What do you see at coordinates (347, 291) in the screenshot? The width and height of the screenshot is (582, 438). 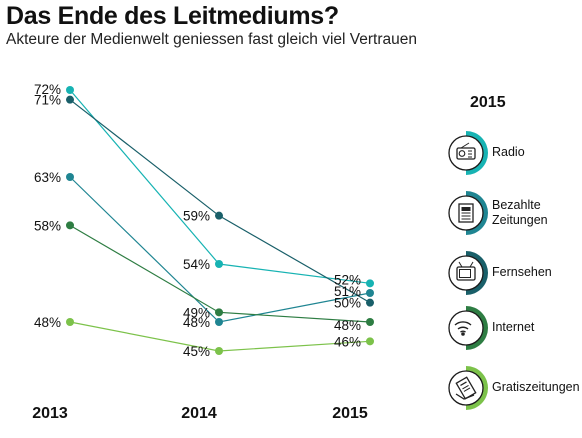 I see `data-label-bezahlte-zeitungen-2015: 51%` at bounding box center [347, 291].